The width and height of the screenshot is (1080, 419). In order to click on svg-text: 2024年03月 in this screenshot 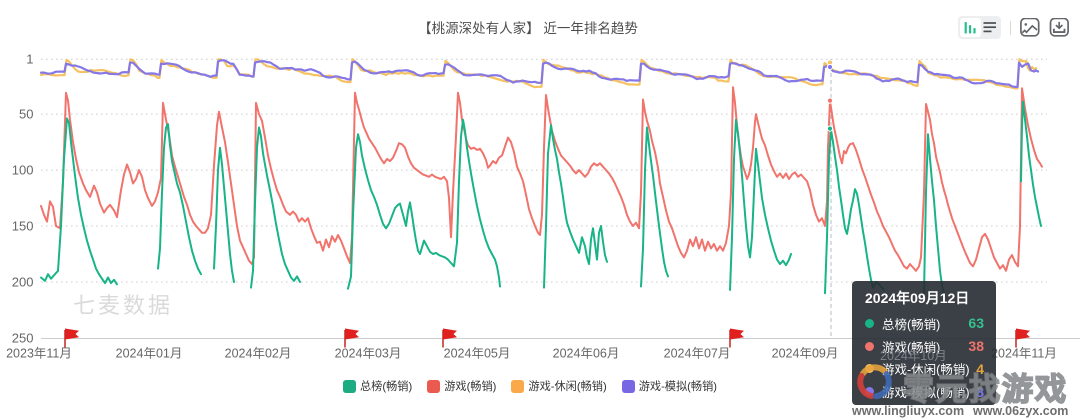, I will do `click(368, 354)`.